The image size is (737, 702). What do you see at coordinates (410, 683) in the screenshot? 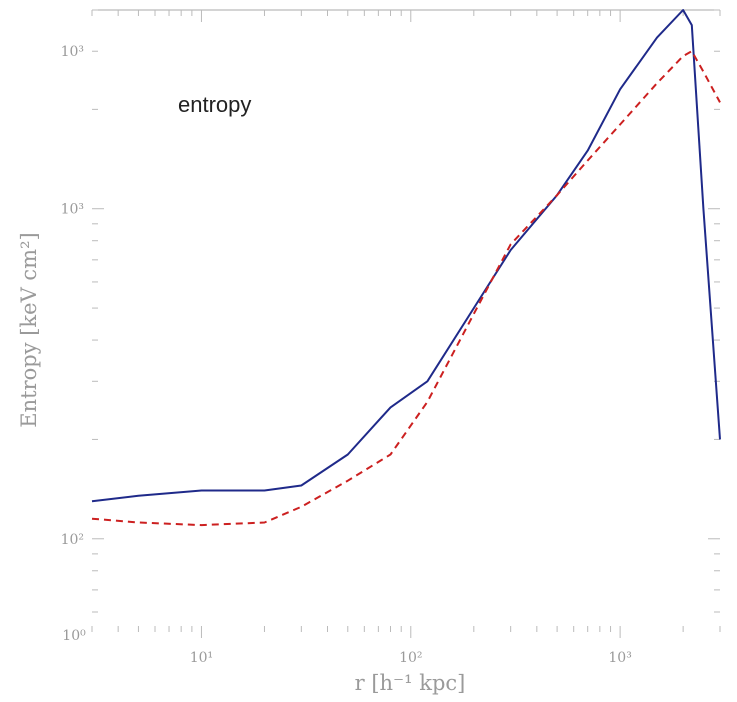
I see `x-axis-label: r [h⁻¹ kpc]` at bounding box center [410, 683].